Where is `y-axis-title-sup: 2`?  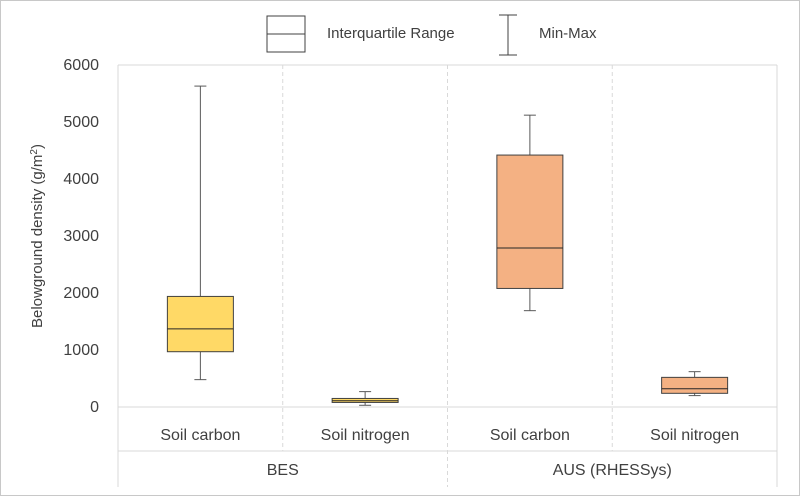
y-axis-title-sup: 2 is located at coordinates (34, 152).